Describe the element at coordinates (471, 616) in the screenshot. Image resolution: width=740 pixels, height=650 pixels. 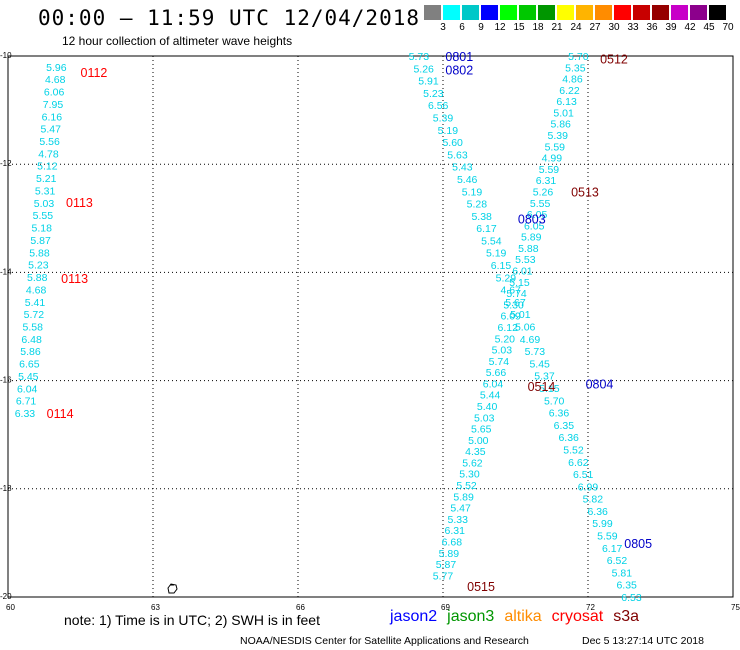
I see `legend-jason3: jason3` at that location.